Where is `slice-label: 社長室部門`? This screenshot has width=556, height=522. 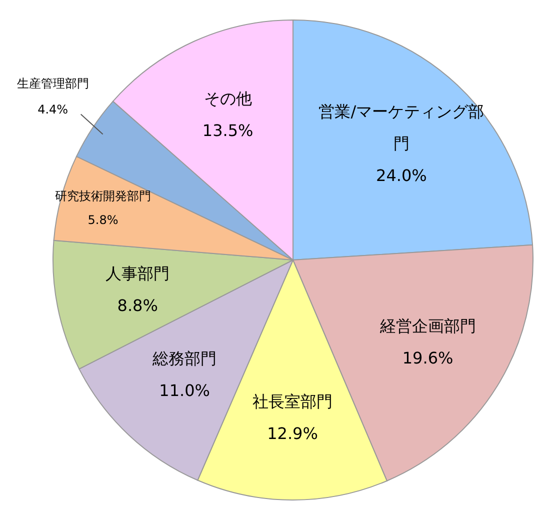
slice-label: 社長室部門 is located at coordinates (292, 401).